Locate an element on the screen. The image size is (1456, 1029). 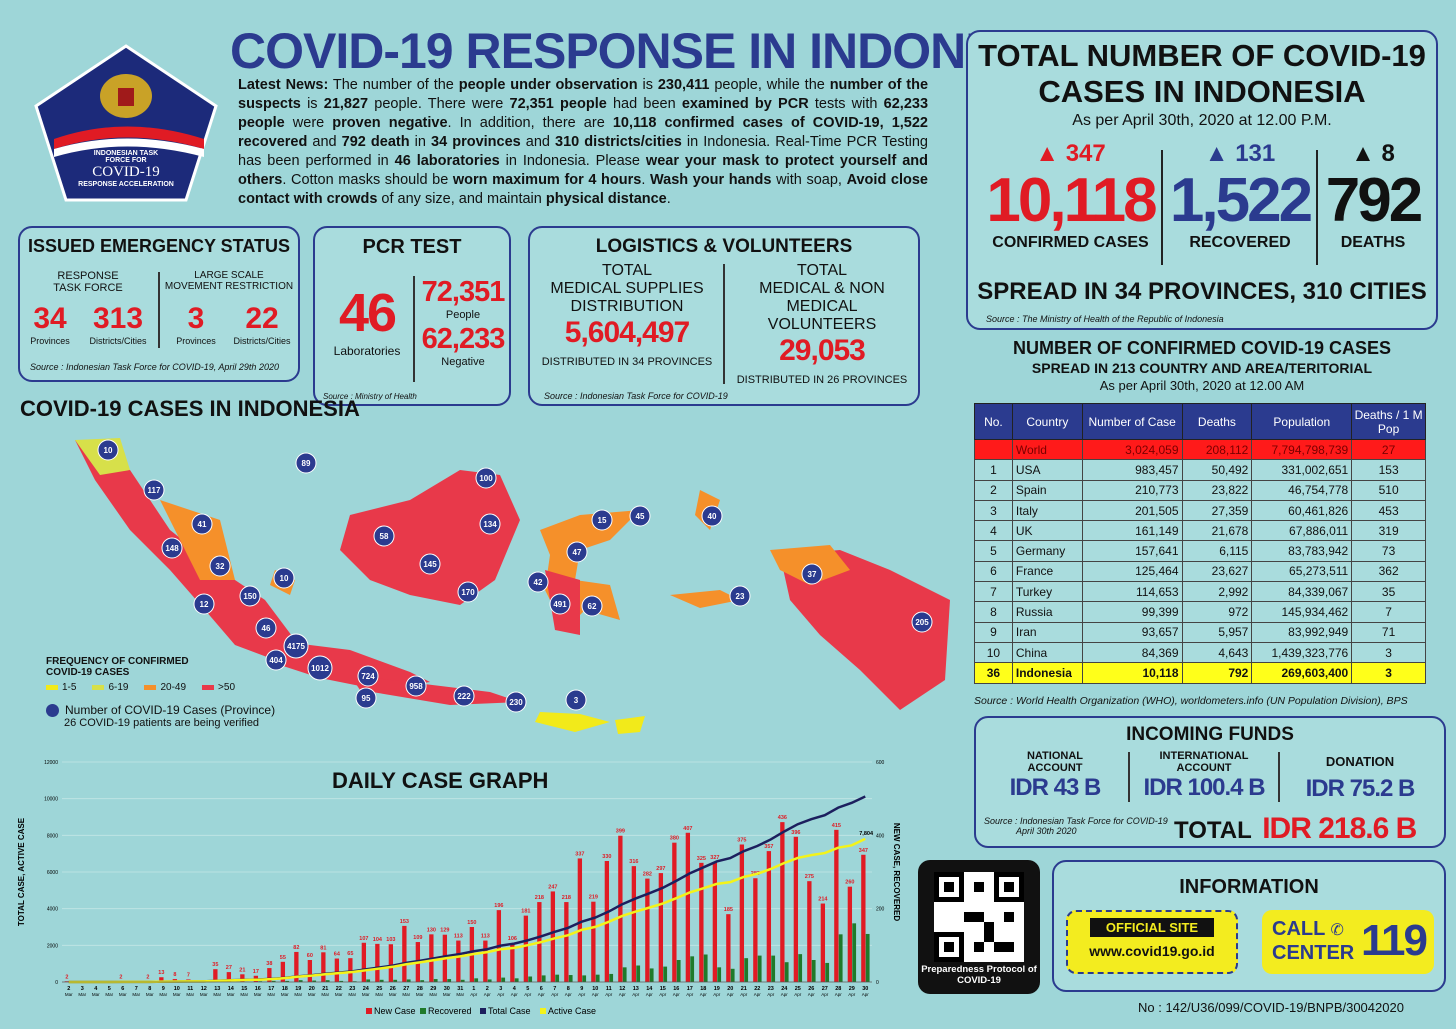
java-region is located at coordinates (350, 665).